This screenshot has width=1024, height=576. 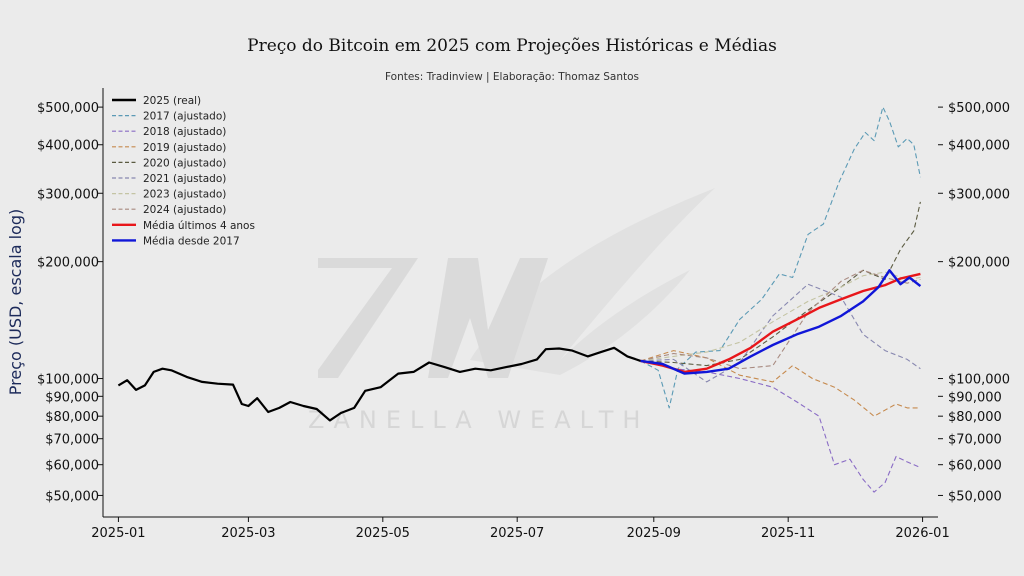 I want to click on legend-entry-label: Média desde 2017, so click(x=191, y=241).